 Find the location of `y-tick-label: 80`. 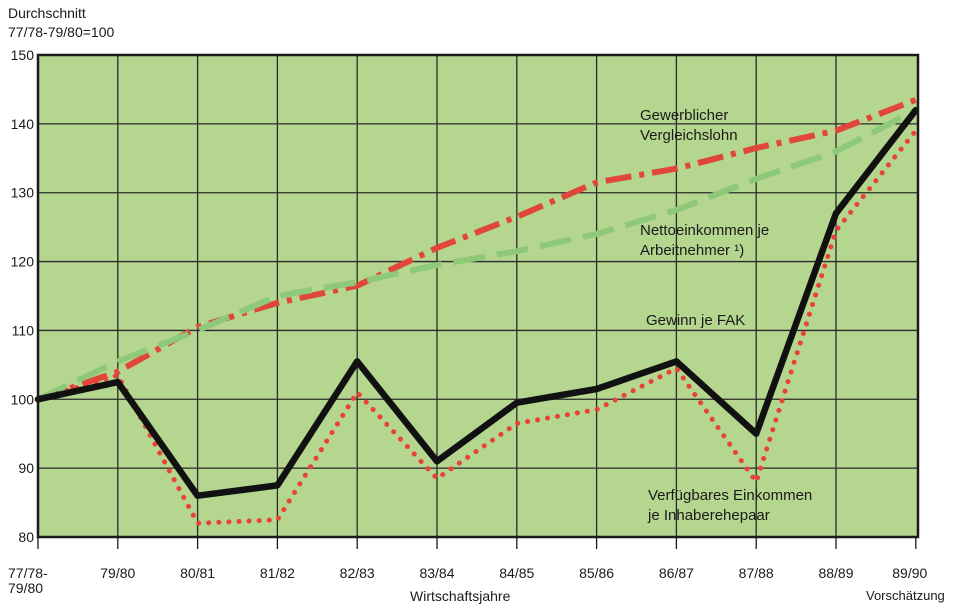

y-tick-label: 80 is located at coordinates (26, 537).